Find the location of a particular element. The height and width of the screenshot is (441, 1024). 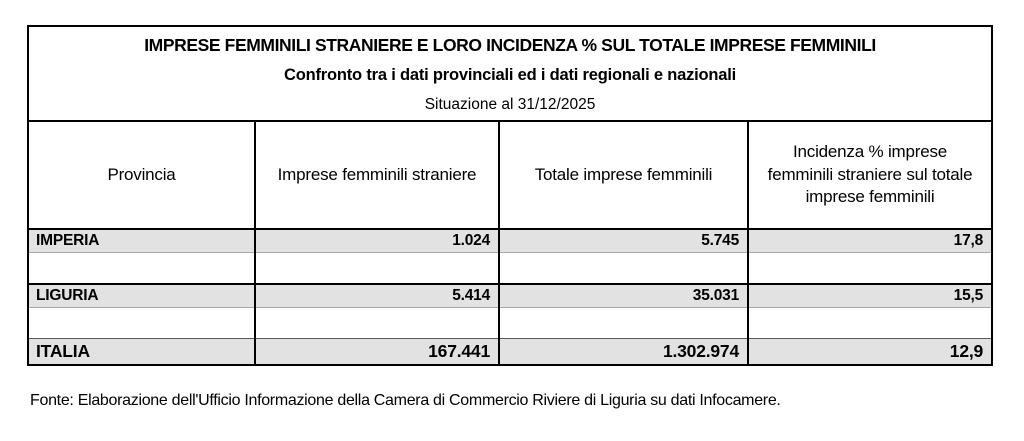

liguria-imprese-straniere: 5.414 is located at coordinates (377, 295).